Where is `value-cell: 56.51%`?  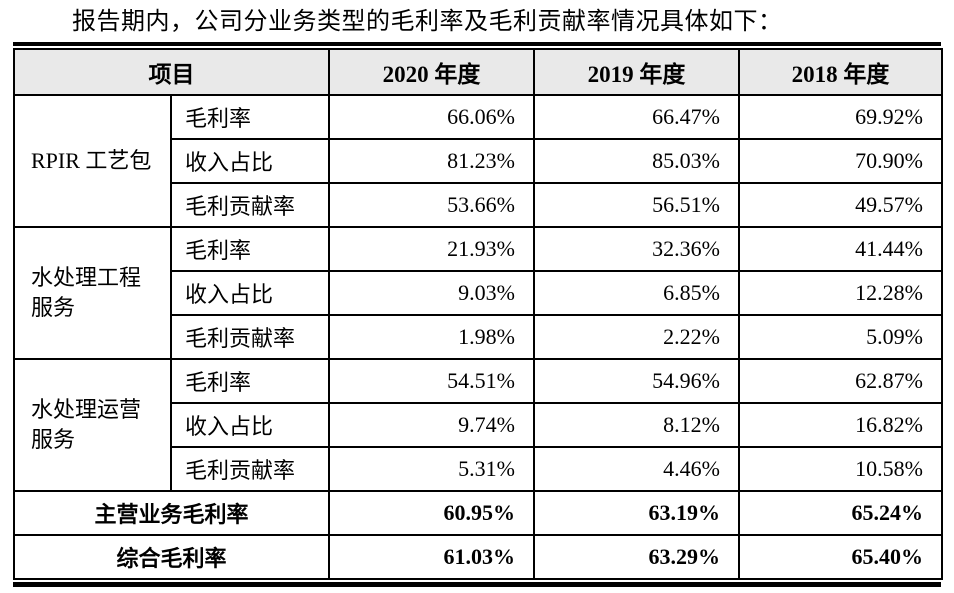 value-cell: 56.51% is located at coordinates (636, 205).